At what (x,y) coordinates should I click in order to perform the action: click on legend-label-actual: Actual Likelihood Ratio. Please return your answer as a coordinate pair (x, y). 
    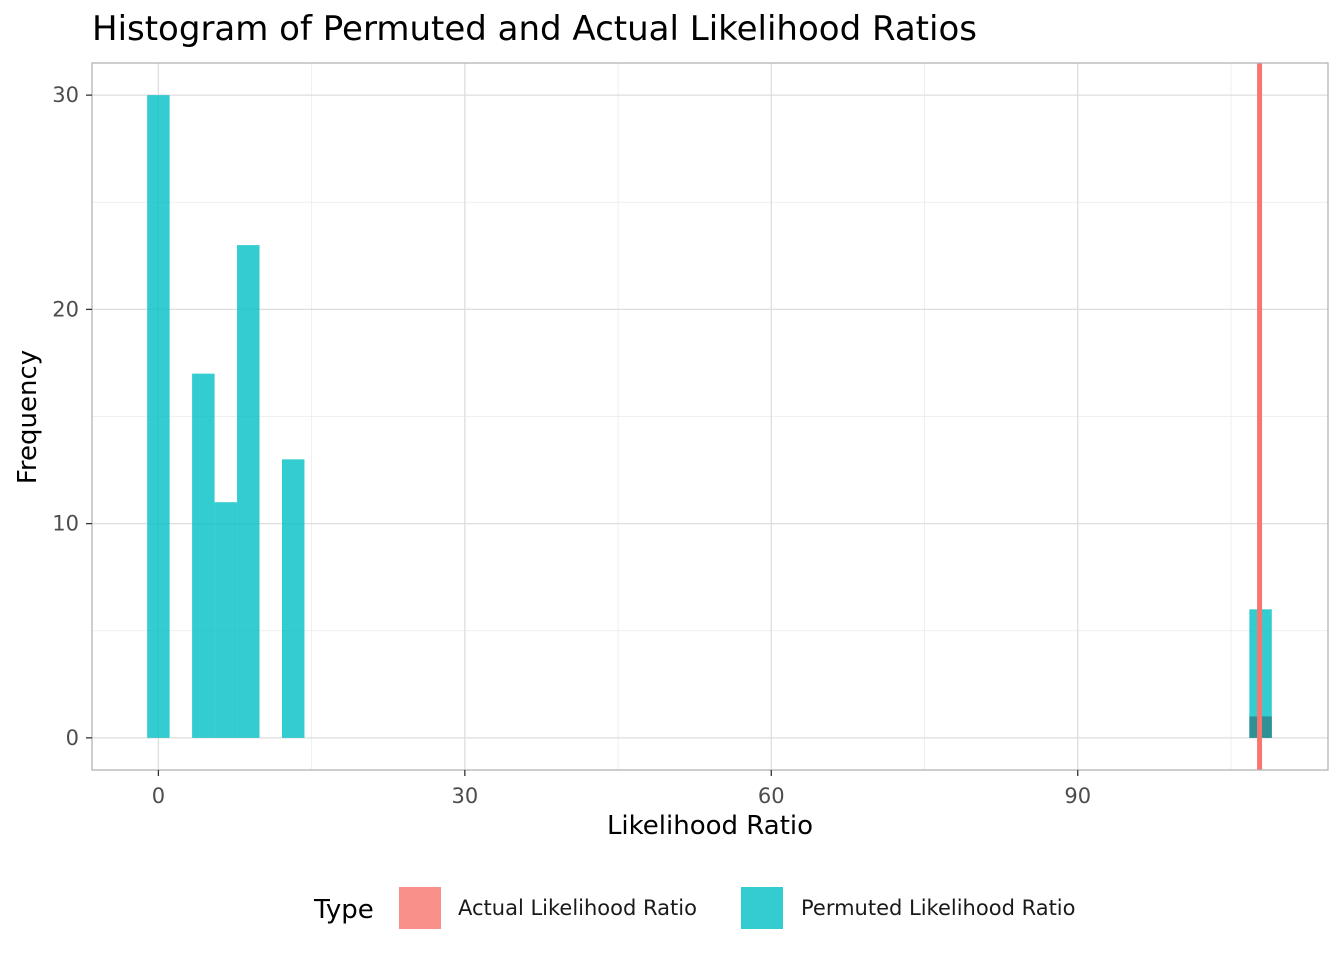
    Looking at the image, I should click on (577, 908).